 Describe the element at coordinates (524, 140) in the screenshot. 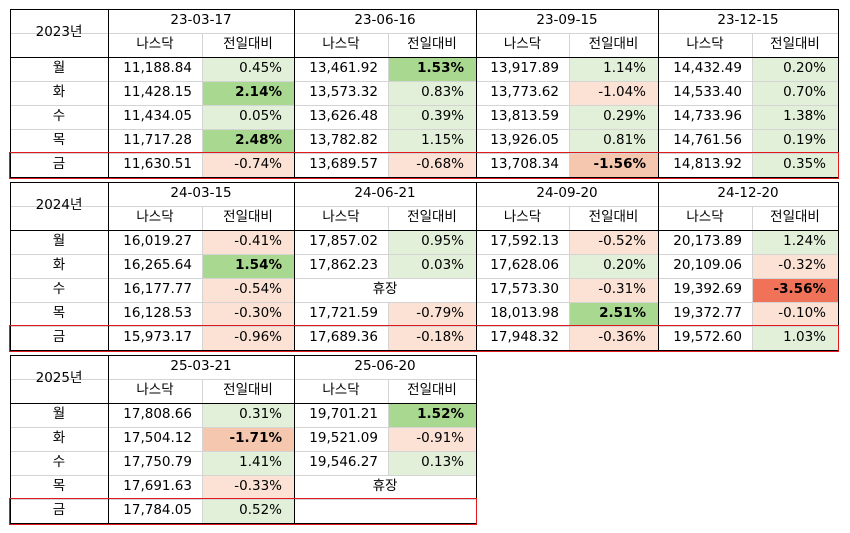

I see `nasdaq-value: 13,926.05` at that location.